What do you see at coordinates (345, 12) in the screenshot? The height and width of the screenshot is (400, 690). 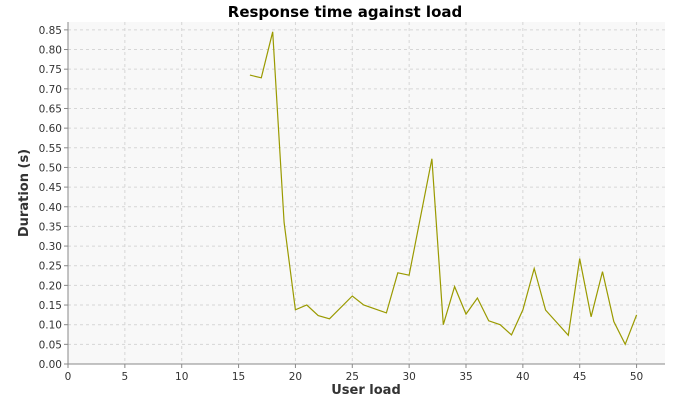 I see `chart-title: Response time against load` at bounding box center [345, 12].